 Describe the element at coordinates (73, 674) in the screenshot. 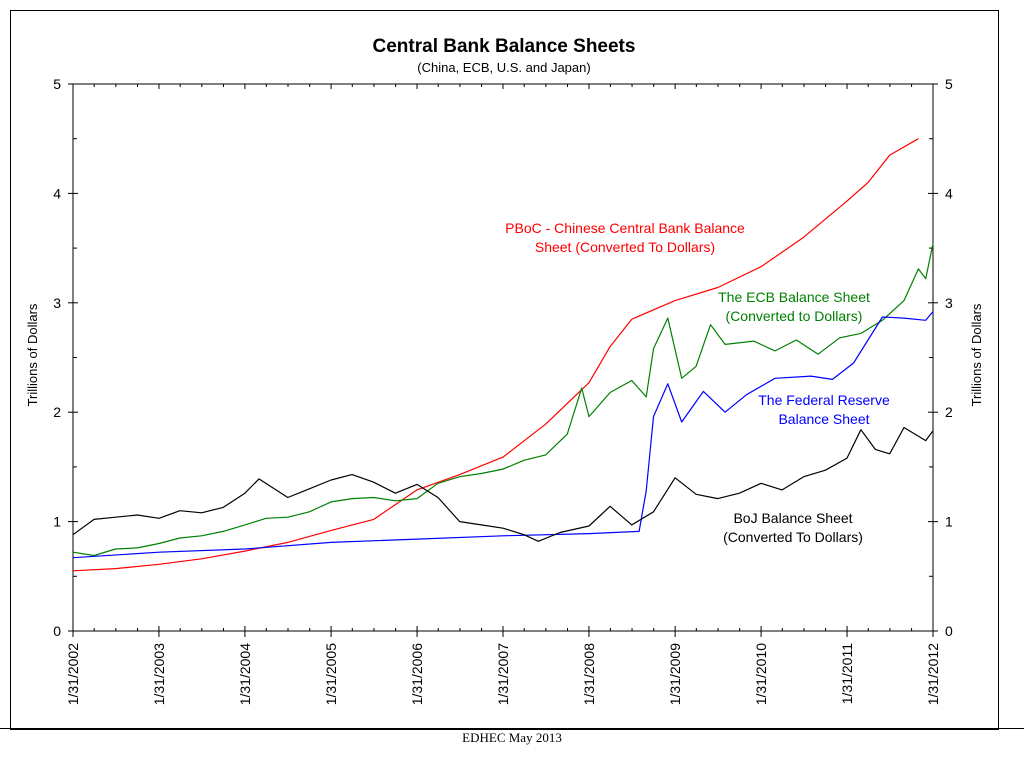

I see `x-tick-label: 1/31/2002` at that location.